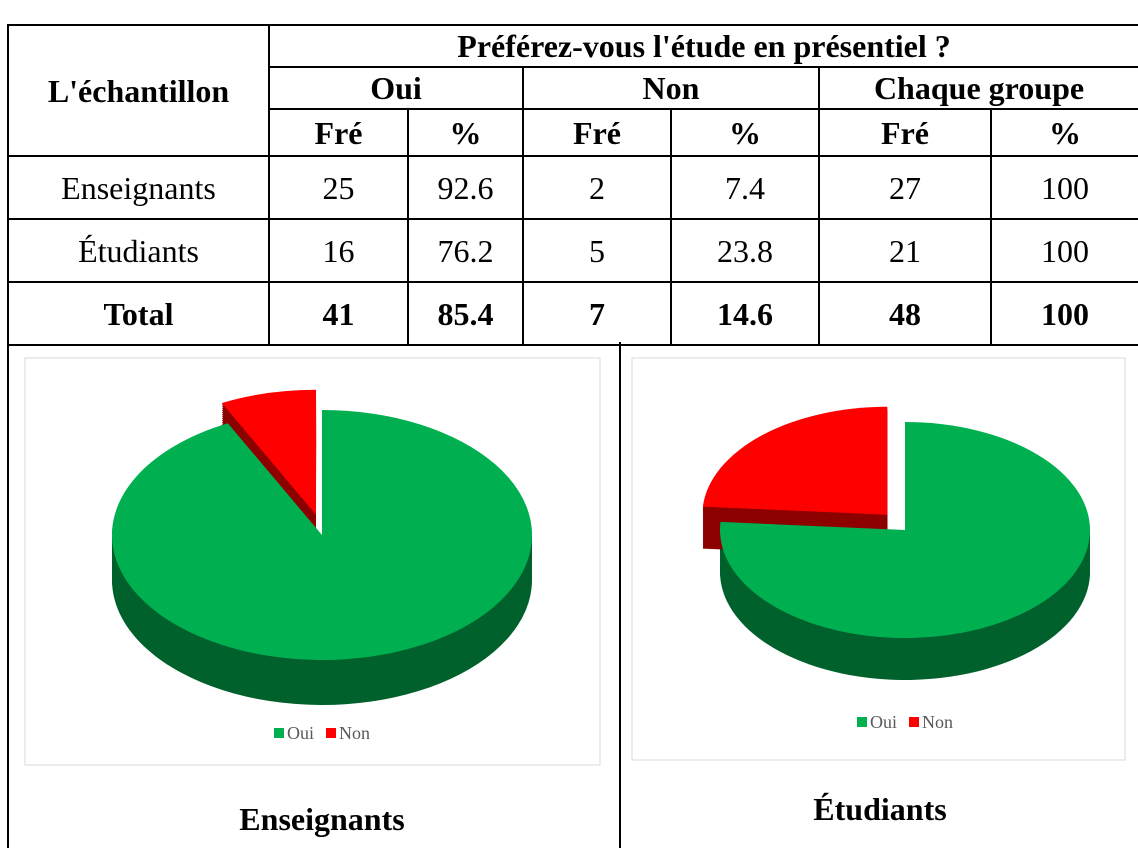 The height and width of the screenshot is (848, 1138). I want to click on table-row: Étudiants 16 76.2 5 23.8 21 100, so click(572, 250).